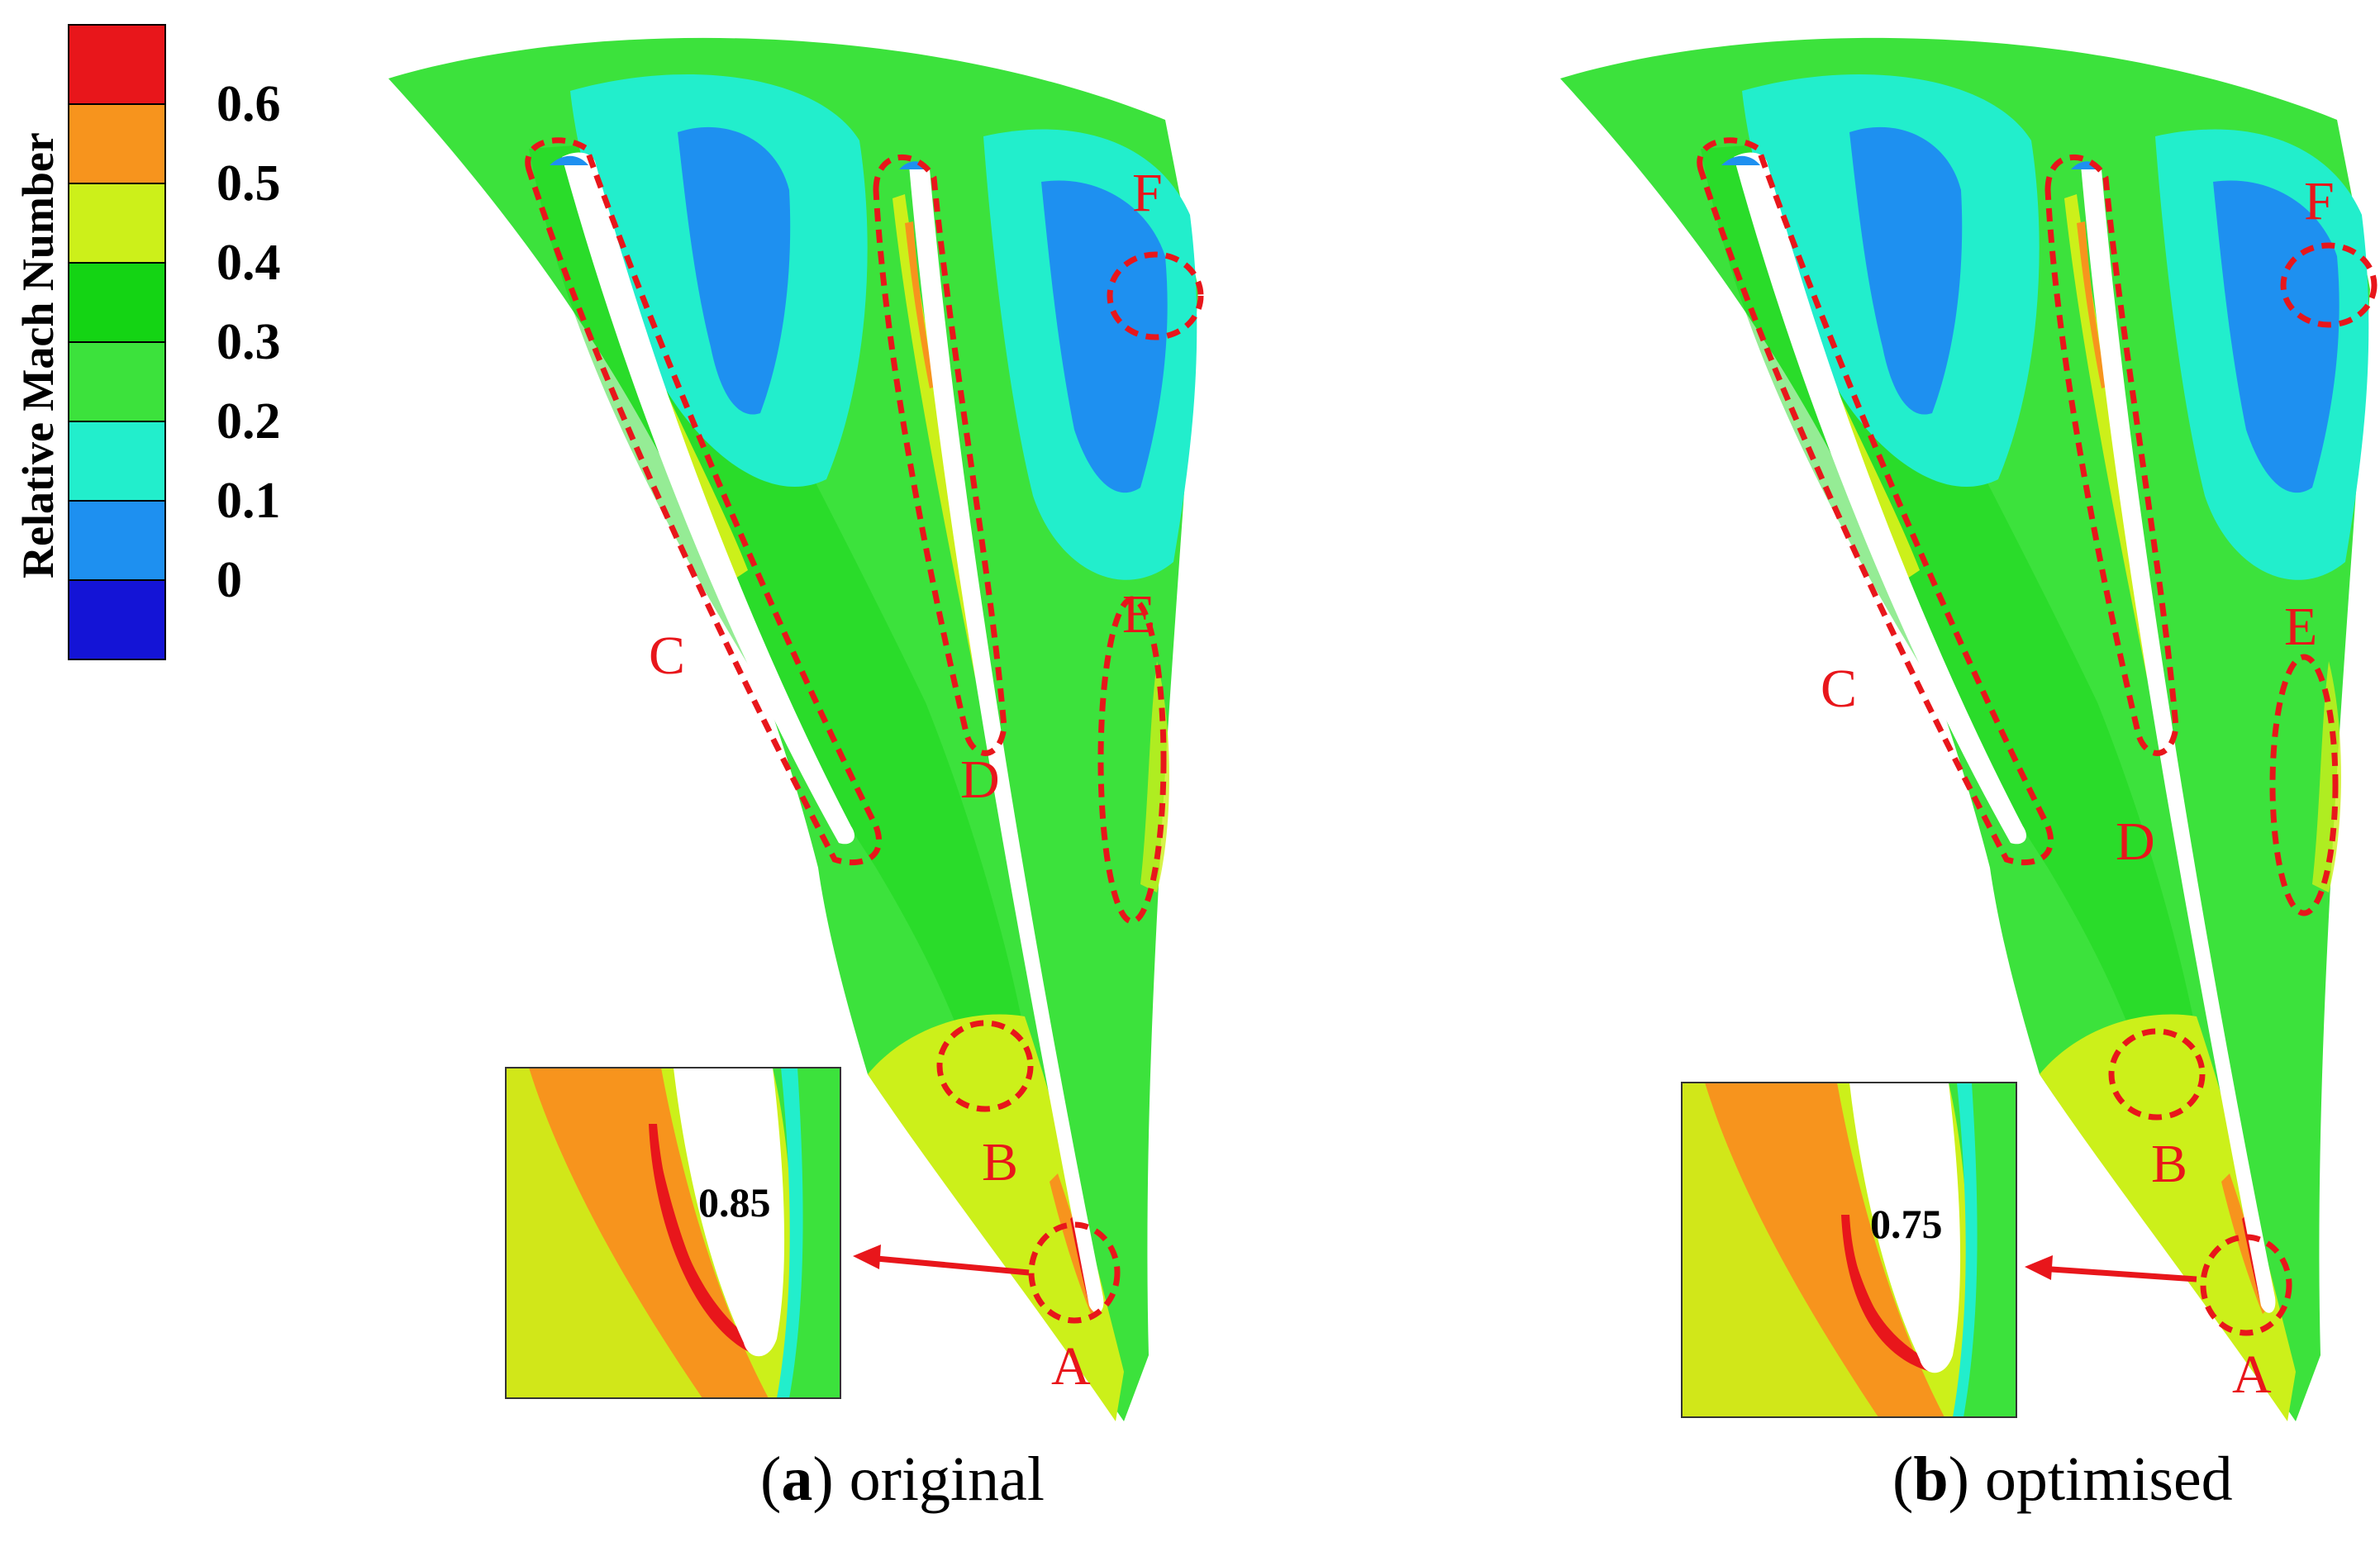 This screenshot has width=2380, height=1542. I want to click on colorbar: Relative Mach Number 0.6 0.5 0.4 0.3 0.2 0.1 0, so click(147, 342).